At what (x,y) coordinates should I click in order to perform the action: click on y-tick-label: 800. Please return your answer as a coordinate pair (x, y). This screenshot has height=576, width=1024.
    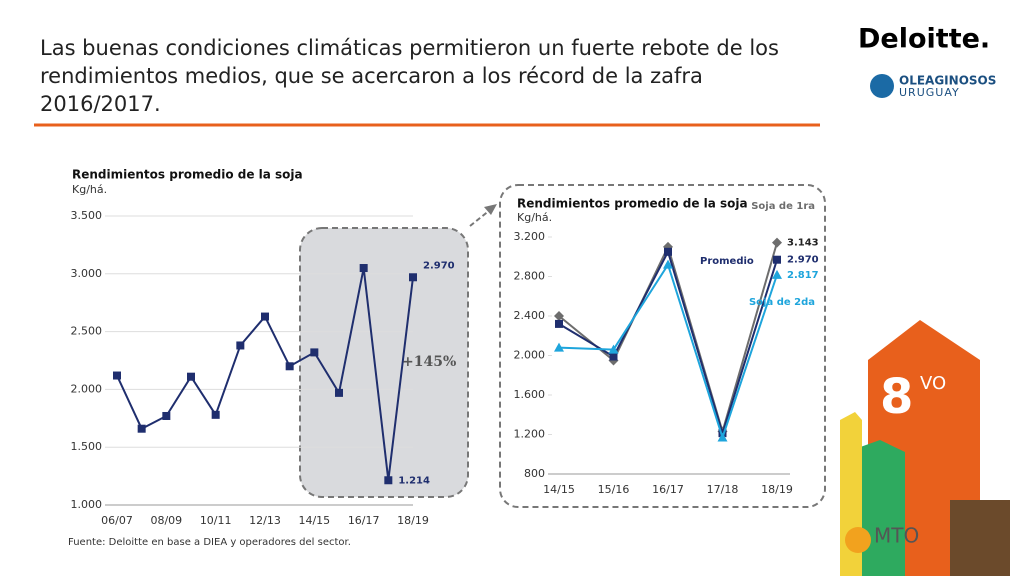
    Looking at the image, I should click on (534, 473).